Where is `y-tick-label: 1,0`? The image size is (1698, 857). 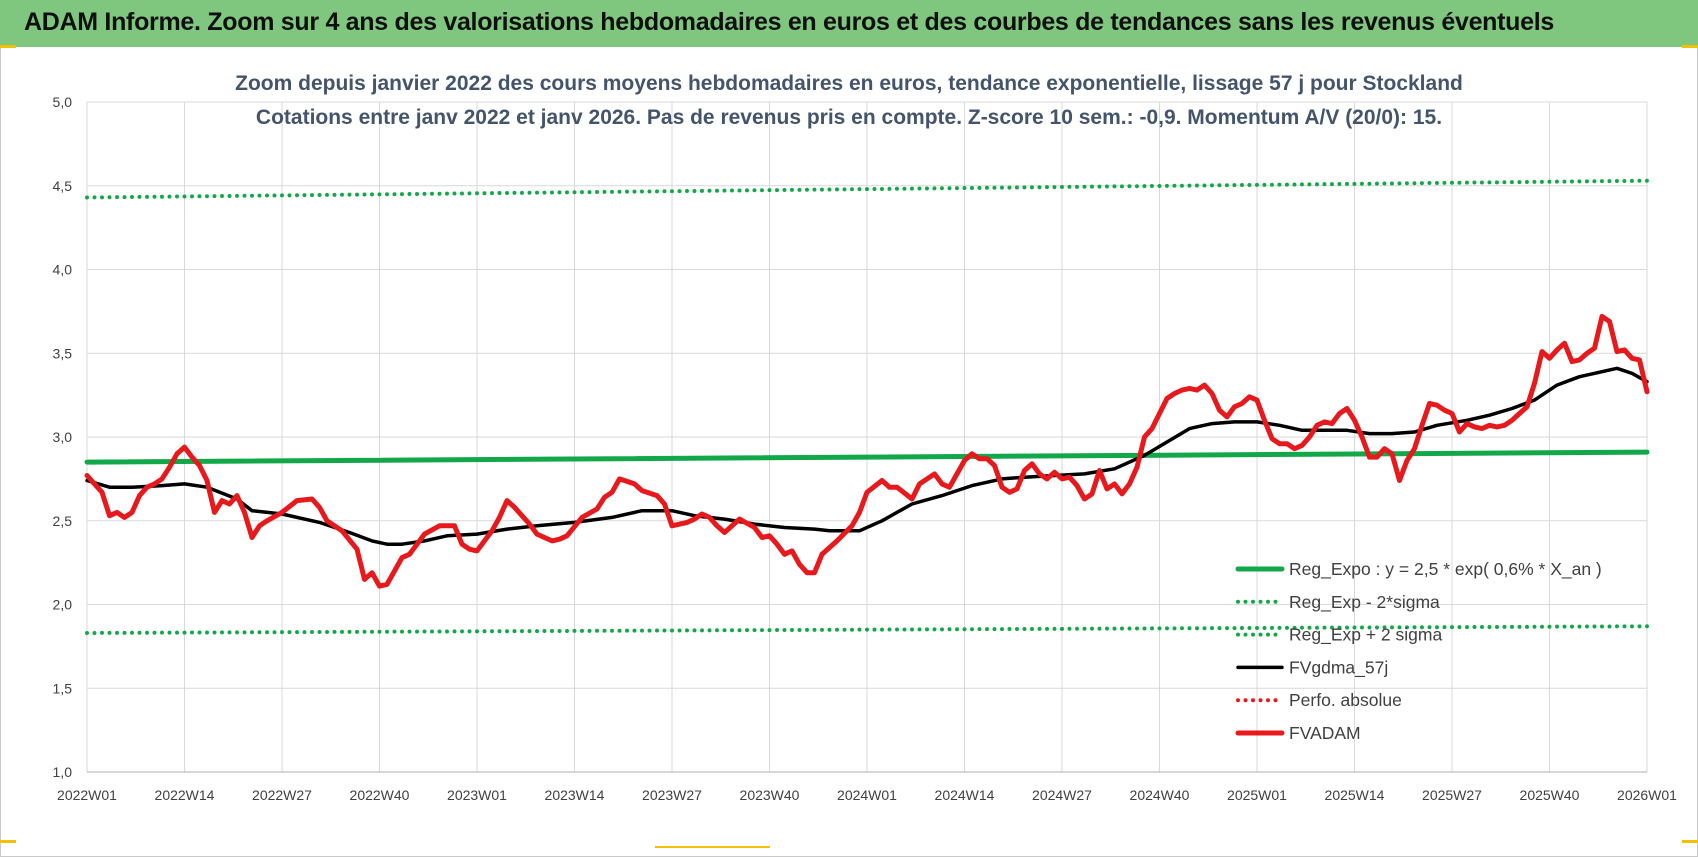 y-tick-label: 1,0 is located at coordinates (63, 772).